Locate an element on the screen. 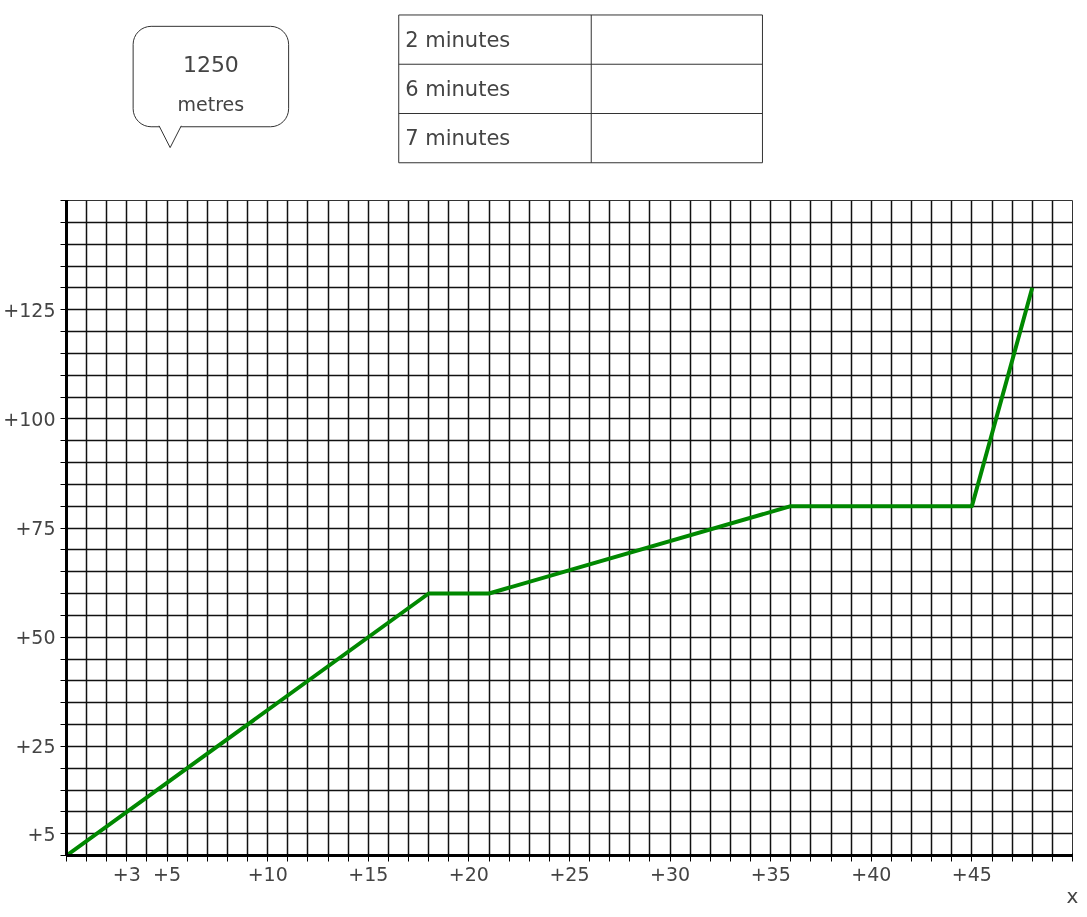 This screenshot has height=917, width=1087. x-tick-label: +3 is located at coordinates (126, 873).